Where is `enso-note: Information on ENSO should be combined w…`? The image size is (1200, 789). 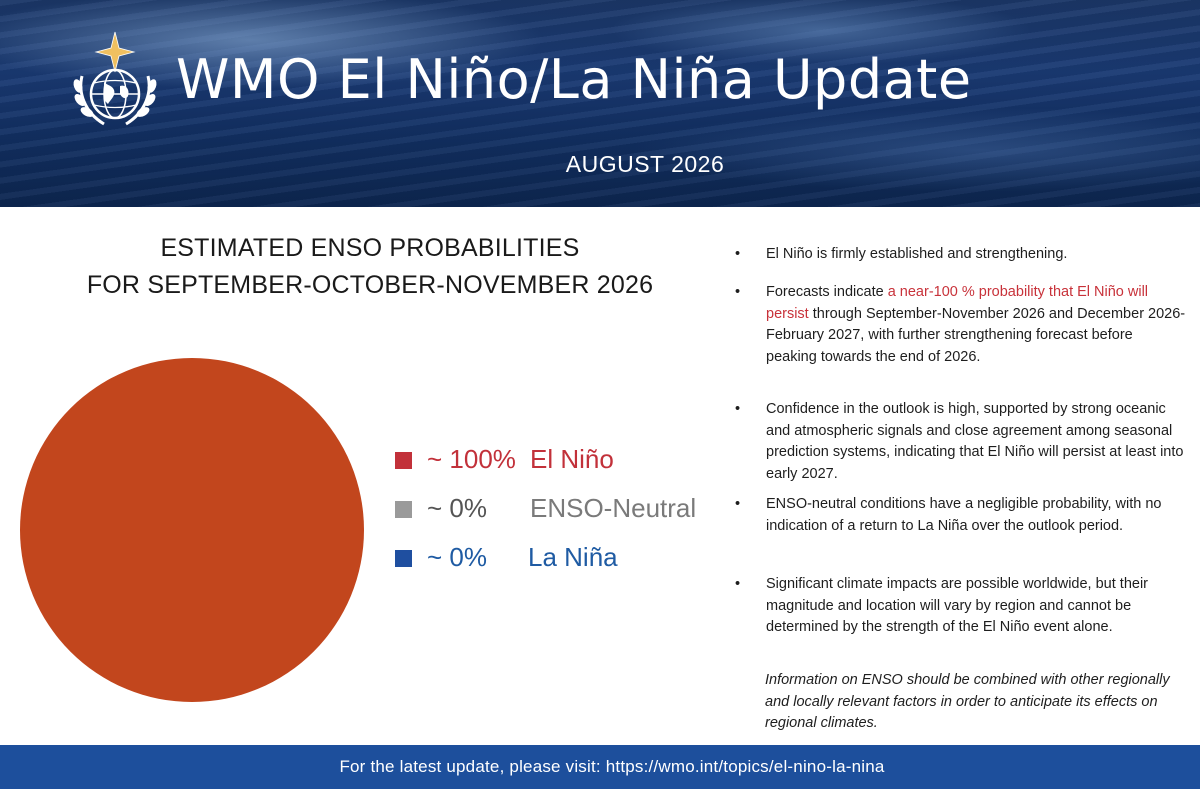
enso-note: Information on ENSO should be combined w… is located at coordinates (967, 701).